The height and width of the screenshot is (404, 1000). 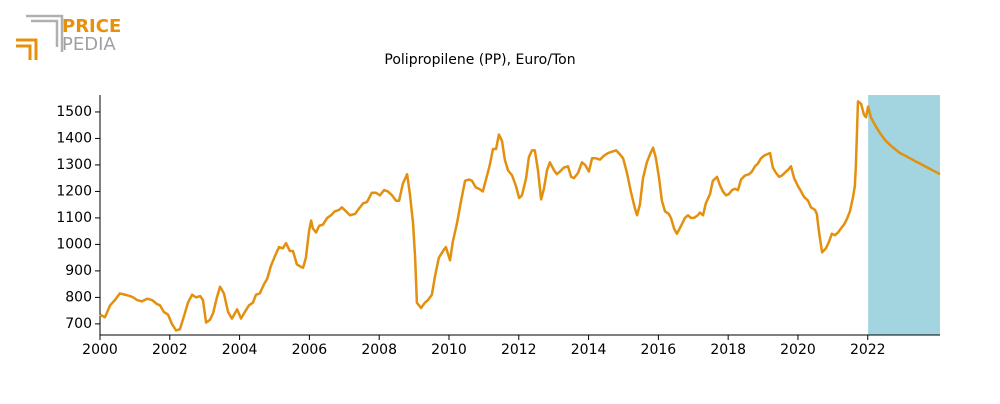 I want to click on logo-text: PEDIA, so click(x=89, y=44).